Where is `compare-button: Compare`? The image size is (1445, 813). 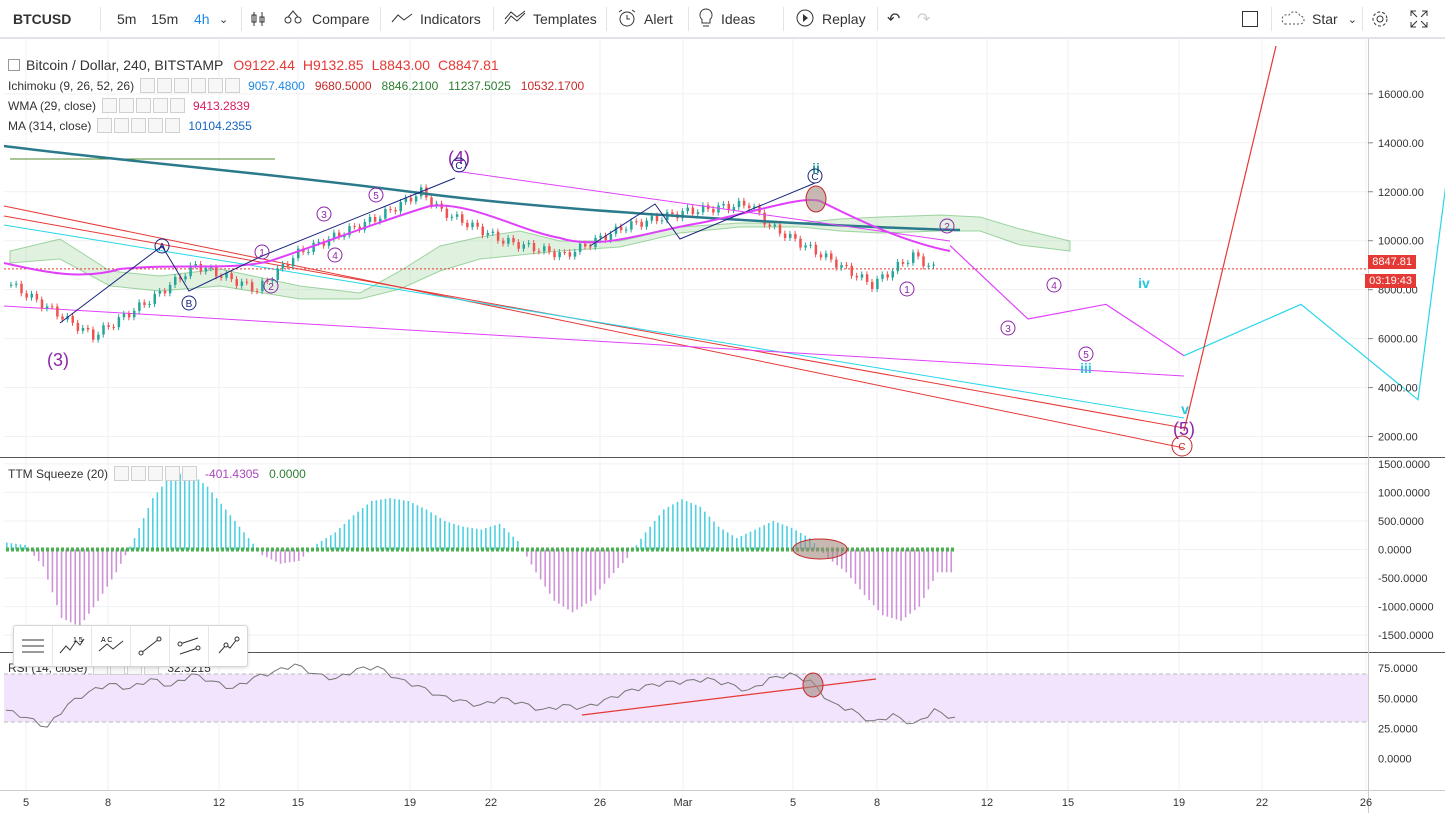
compare-button: Compare is located at coordinates (325, 19).